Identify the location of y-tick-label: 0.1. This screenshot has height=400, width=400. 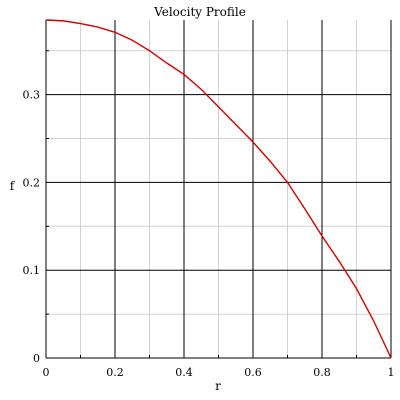
(32, 270).